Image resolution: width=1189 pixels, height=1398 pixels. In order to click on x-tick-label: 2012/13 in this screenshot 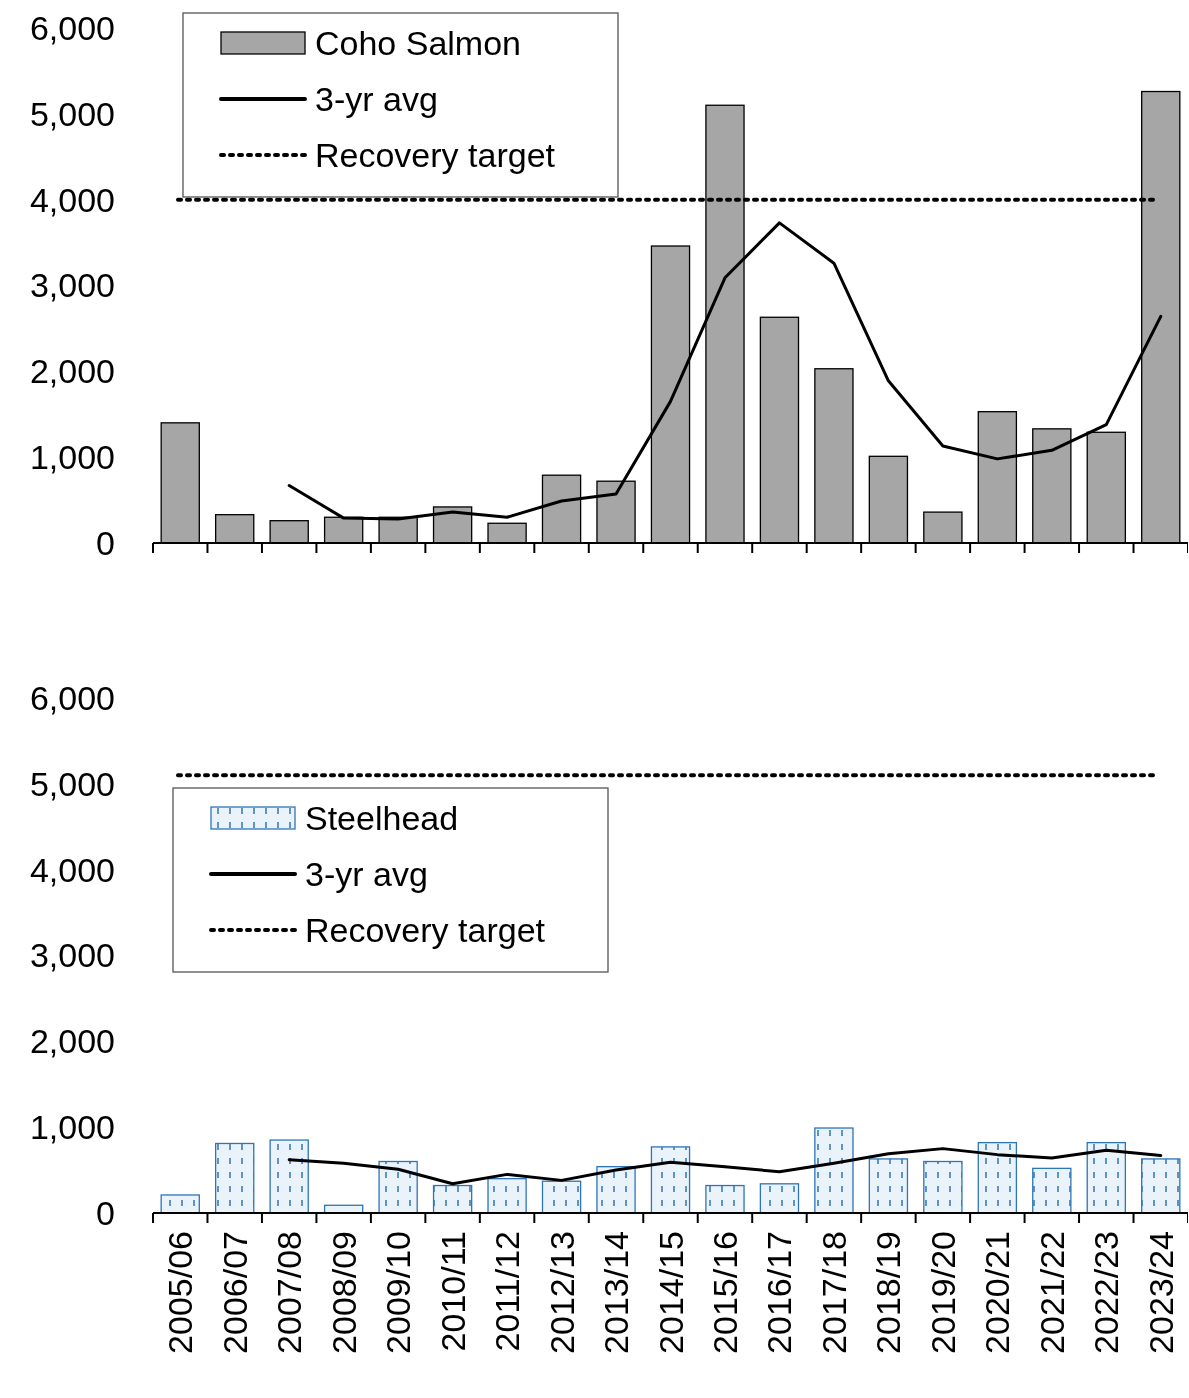, I will do `click(561, 1292)`.